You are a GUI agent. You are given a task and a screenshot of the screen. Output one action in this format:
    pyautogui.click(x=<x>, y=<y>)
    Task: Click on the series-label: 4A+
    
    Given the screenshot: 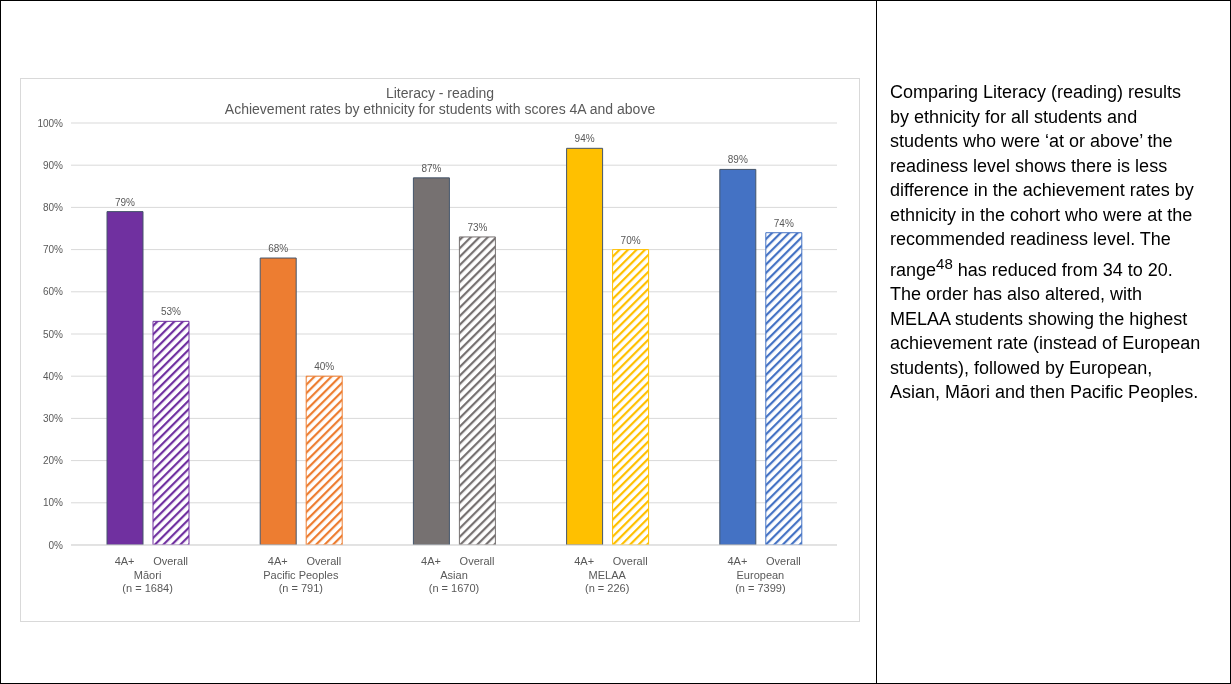 What is the action you would take?
    pyautogui.click(x=124, y=561)
    